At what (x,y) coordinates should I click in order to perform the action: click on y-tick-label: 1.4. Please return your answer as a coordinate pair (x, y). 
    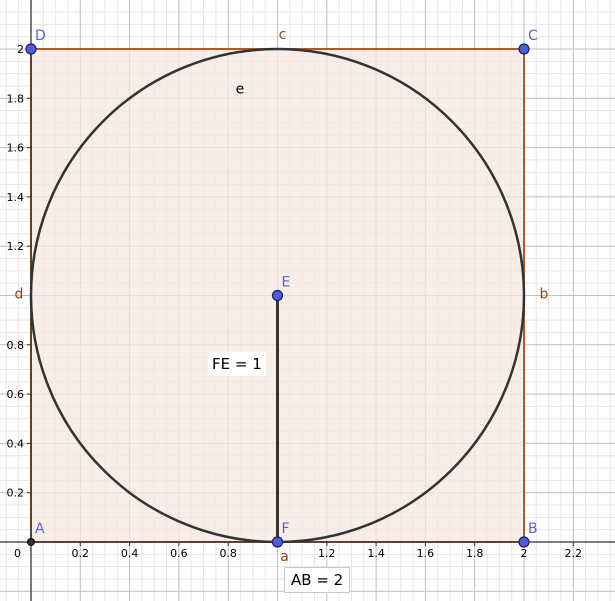
    Looking at the image, I should click on (16, 197).